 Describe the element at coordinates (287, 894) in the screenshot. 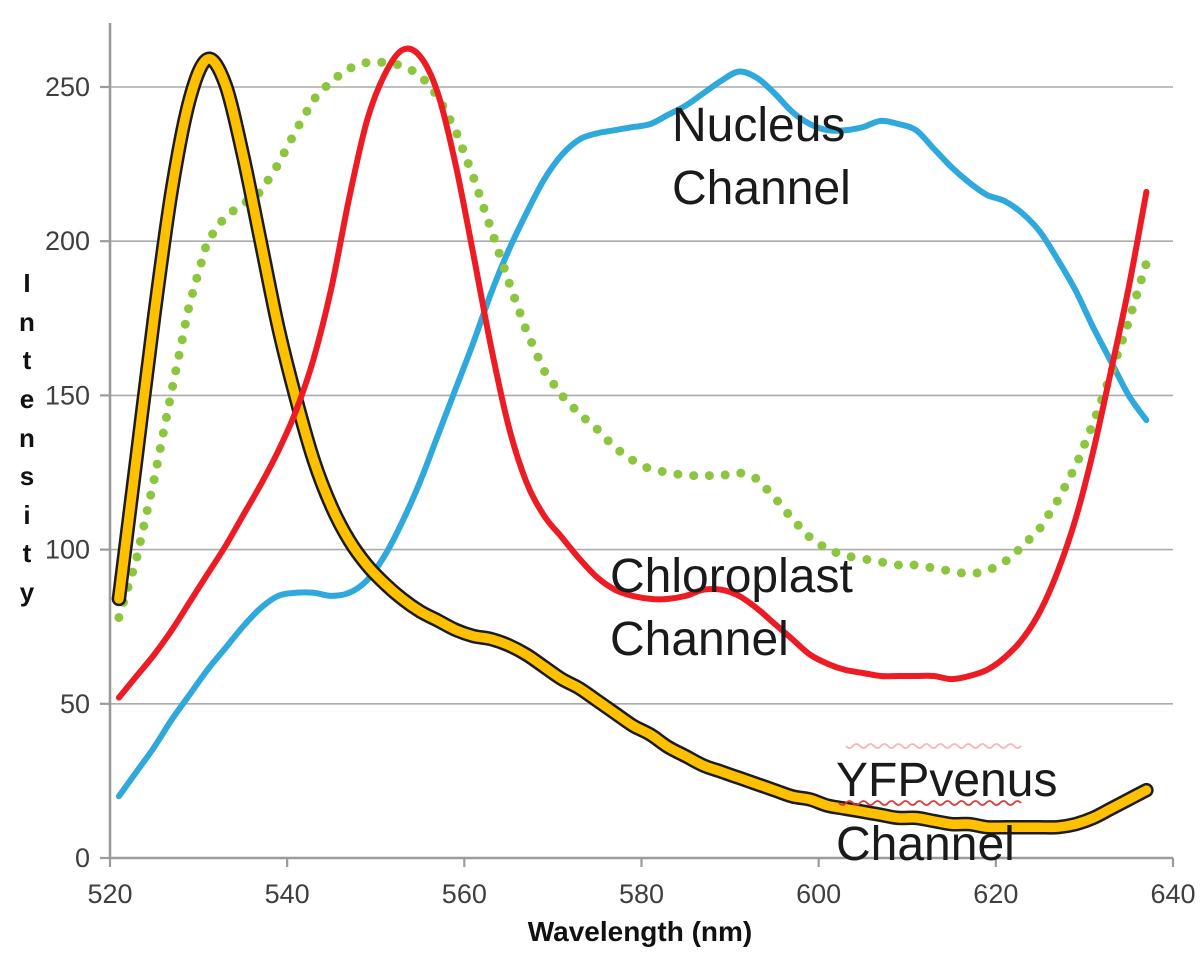

I see `x-tick-label: 540` at that location.